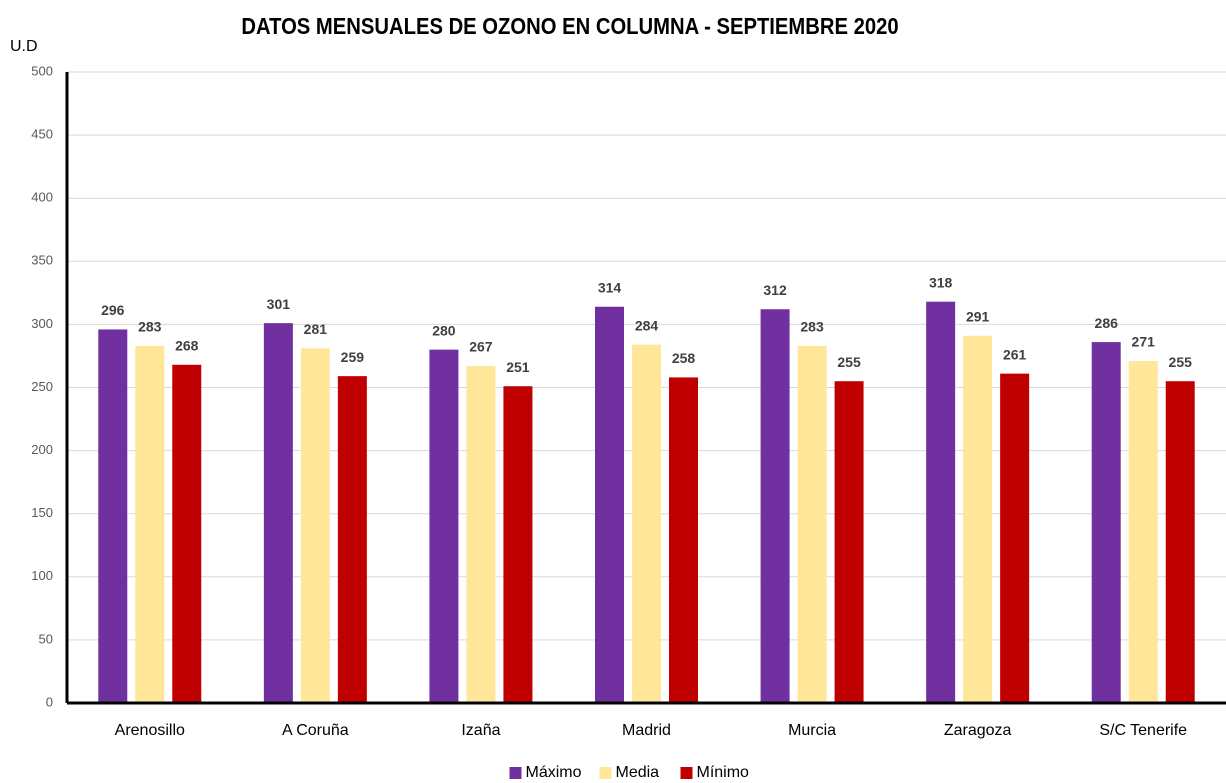  Describe the element at coordinates (42, 575) in the screenshot. I see `y-tick-label: 100` at that location.